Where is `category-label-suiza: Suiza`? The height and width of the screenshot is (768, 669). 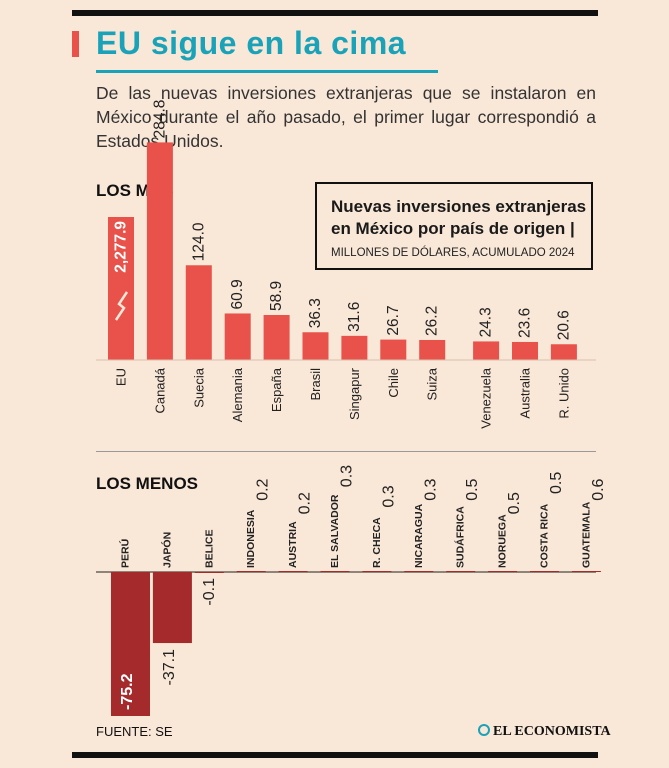
category-label-suiza: Suiza is located at coordinates (432, 383).